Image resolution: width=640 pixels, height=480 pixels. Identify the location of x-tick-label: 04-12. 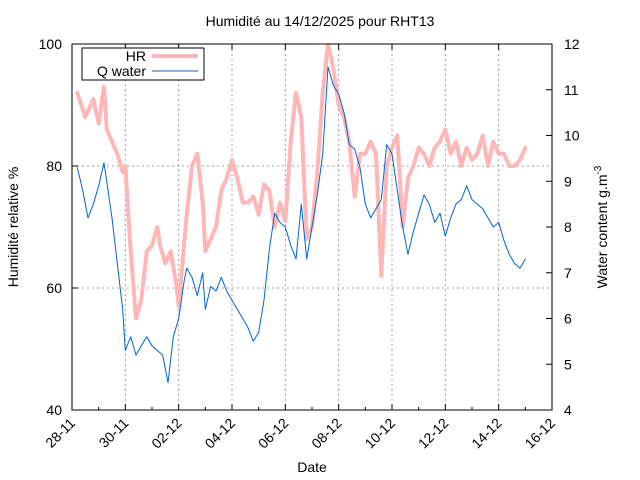
(219, 433).